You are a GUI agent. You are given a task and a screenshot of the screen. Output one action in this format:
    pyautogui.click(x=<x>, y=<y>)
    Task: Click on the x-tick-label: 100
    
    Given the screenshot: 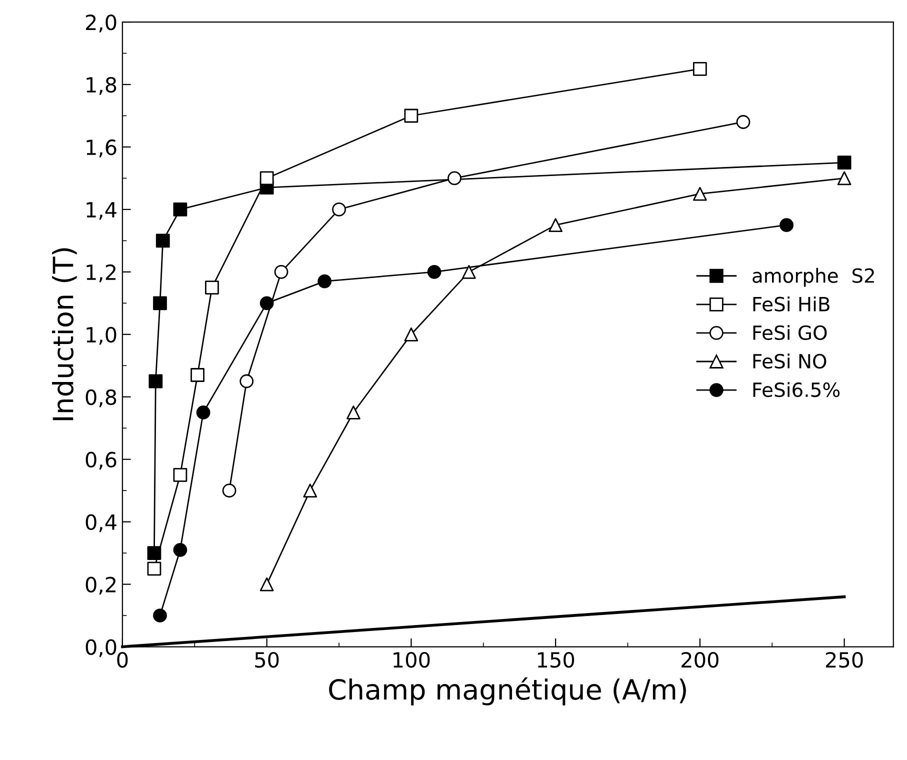 What is the action you would take?
    pyautogui.click(x=412, y=660)
    